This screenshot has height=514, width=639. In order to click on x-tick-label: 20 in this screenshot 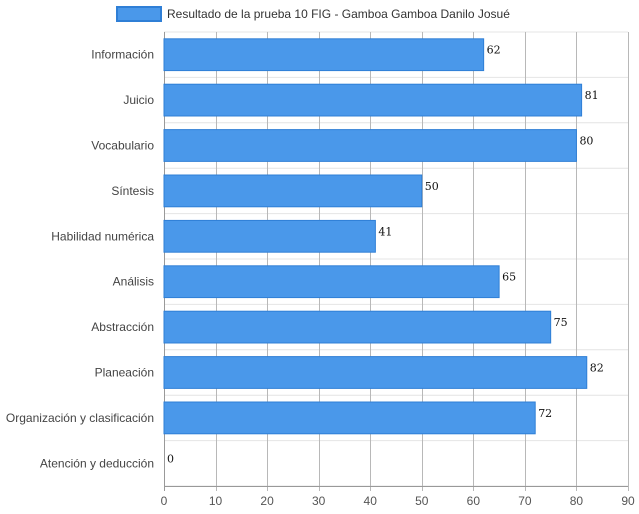, I will do `click(267, 501)`.